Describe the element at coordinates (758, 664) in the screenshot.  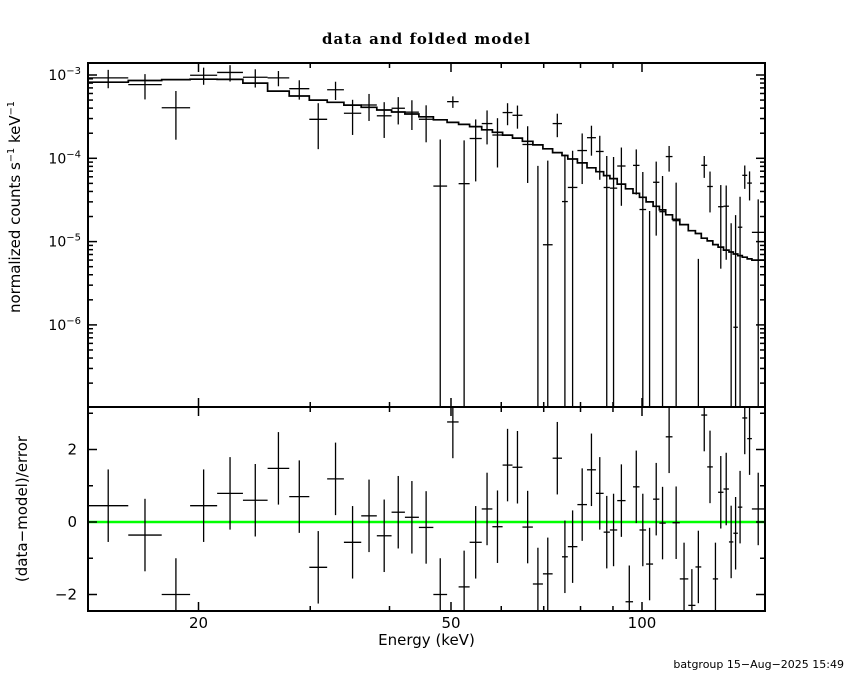
I see `timestamp-label: batgroup 15−Aug−2025 15:49` at that location.